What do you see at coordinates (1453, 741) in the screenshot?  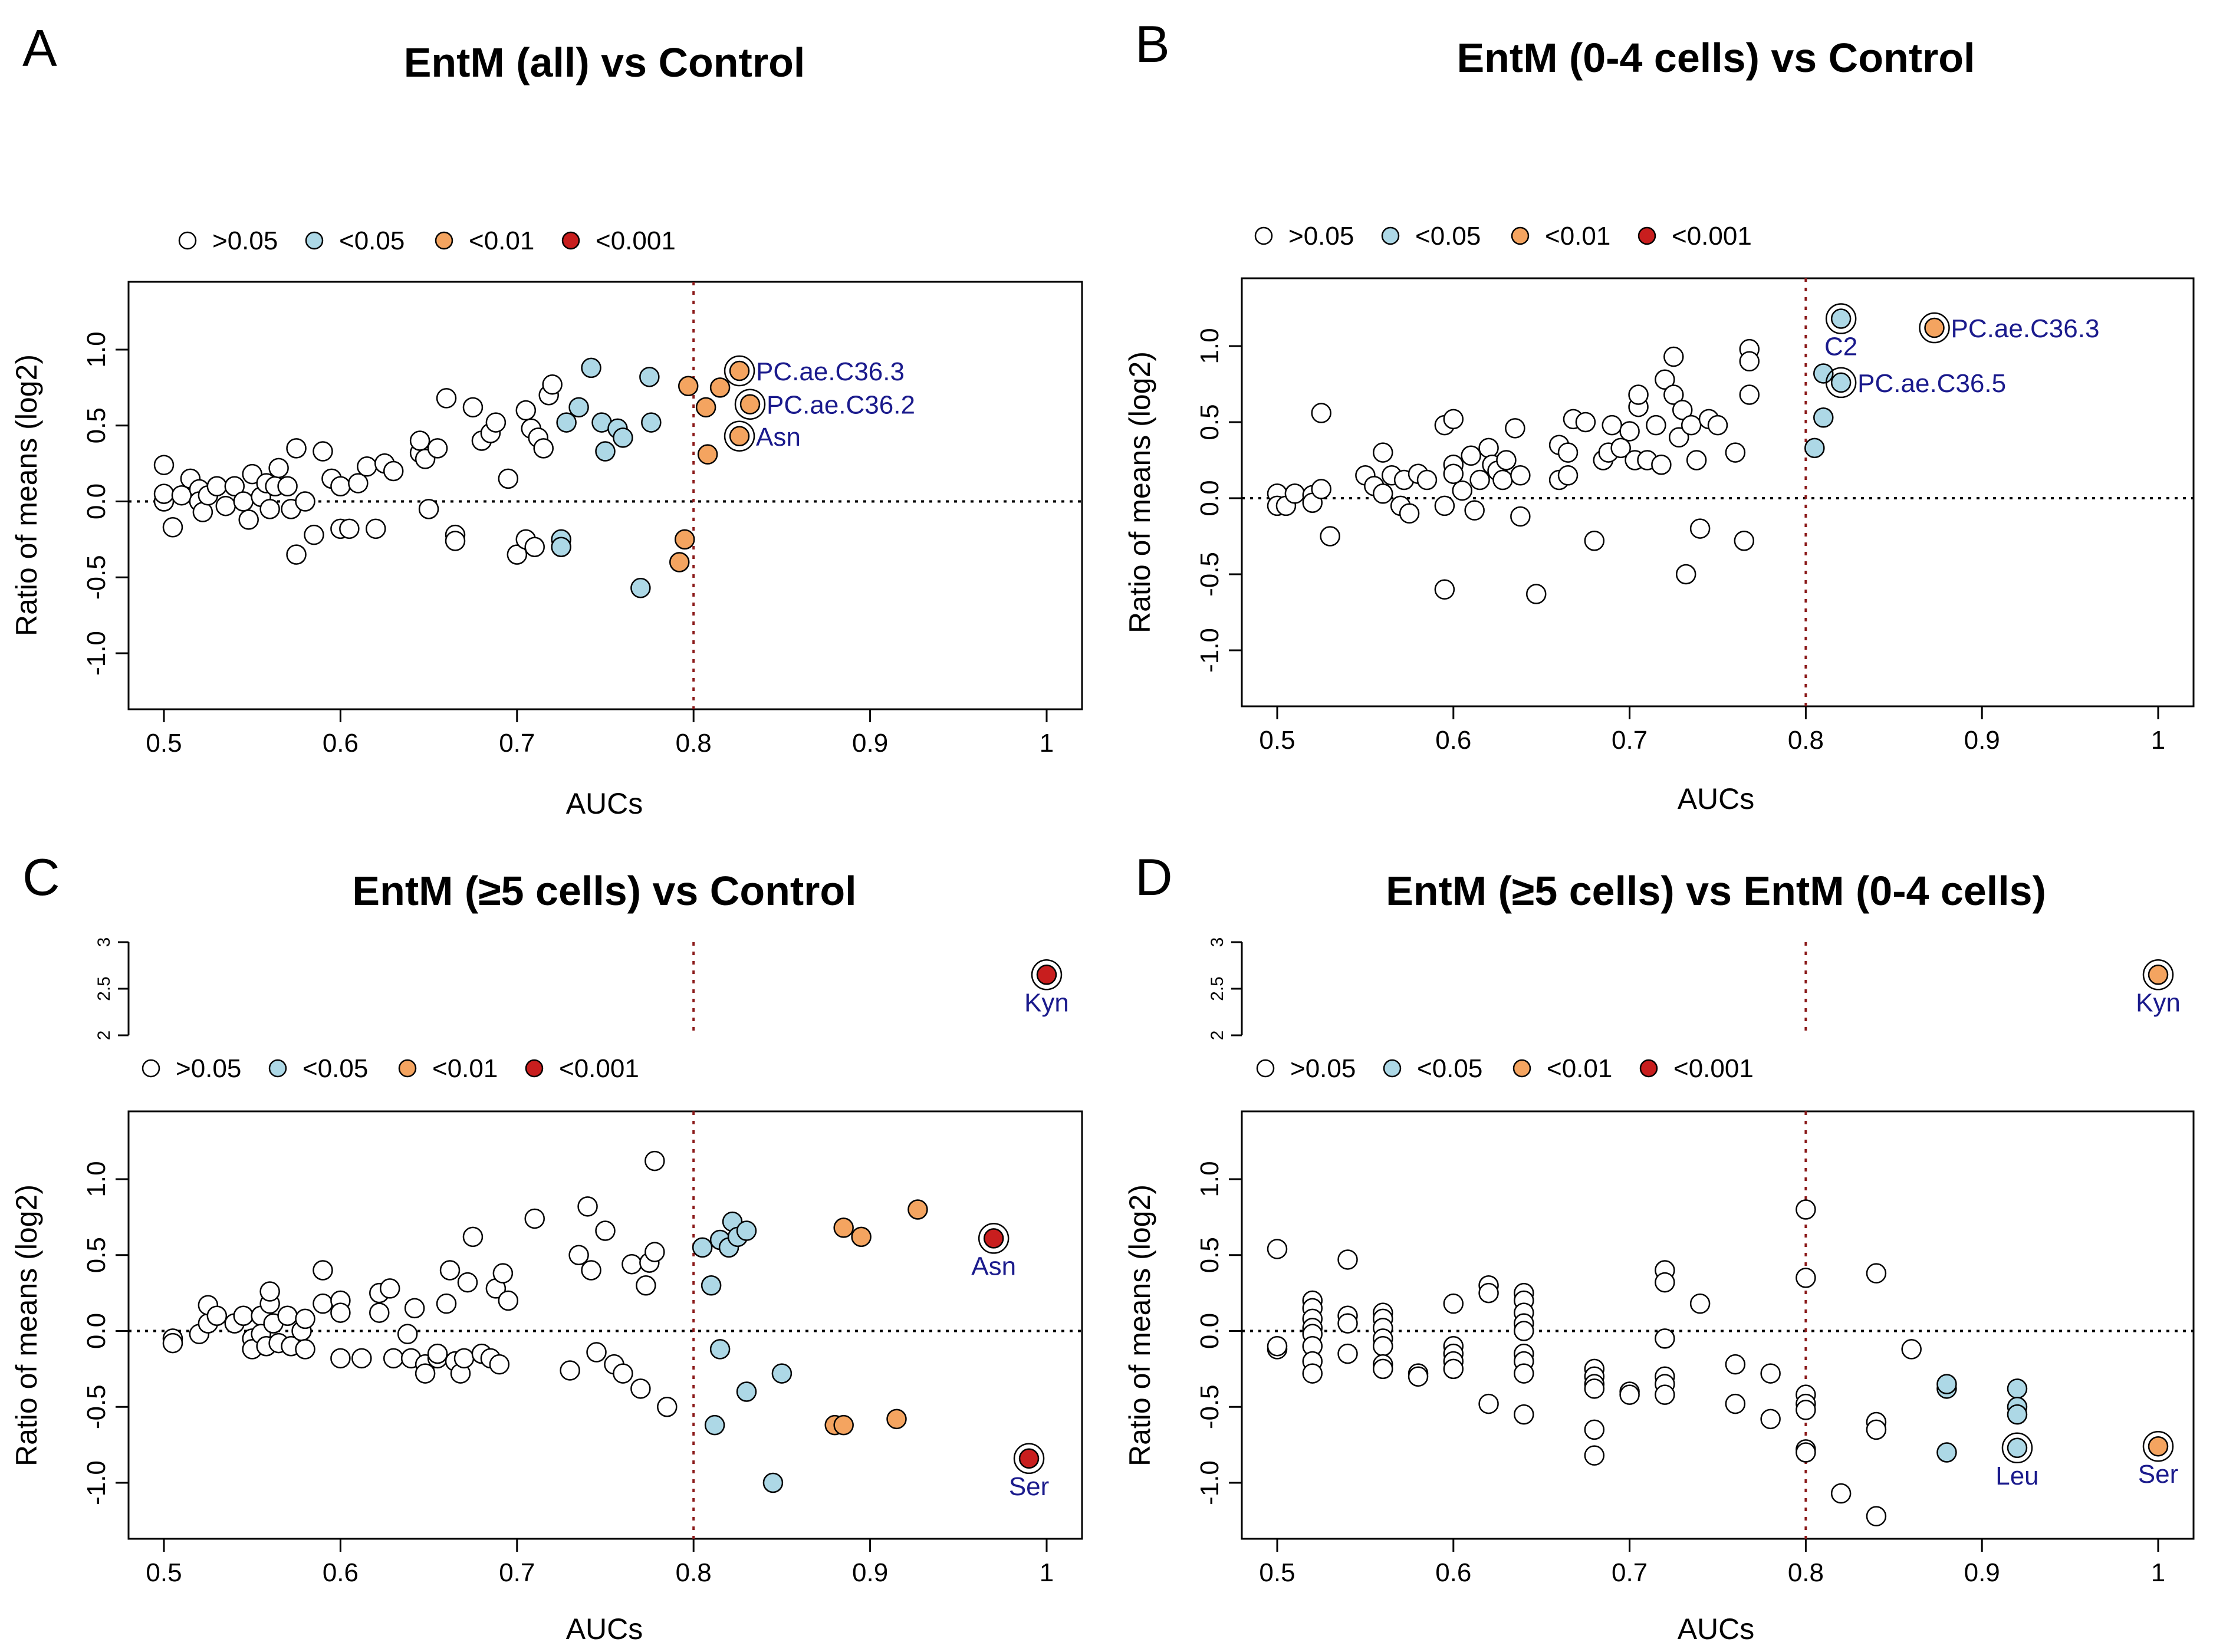 I see `x-tick-label: 0.6` at bounding box center [1453, 741].